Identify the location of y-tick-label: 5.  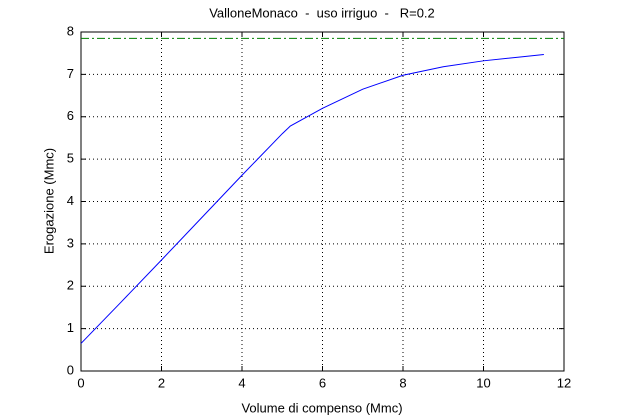
(70, 158).